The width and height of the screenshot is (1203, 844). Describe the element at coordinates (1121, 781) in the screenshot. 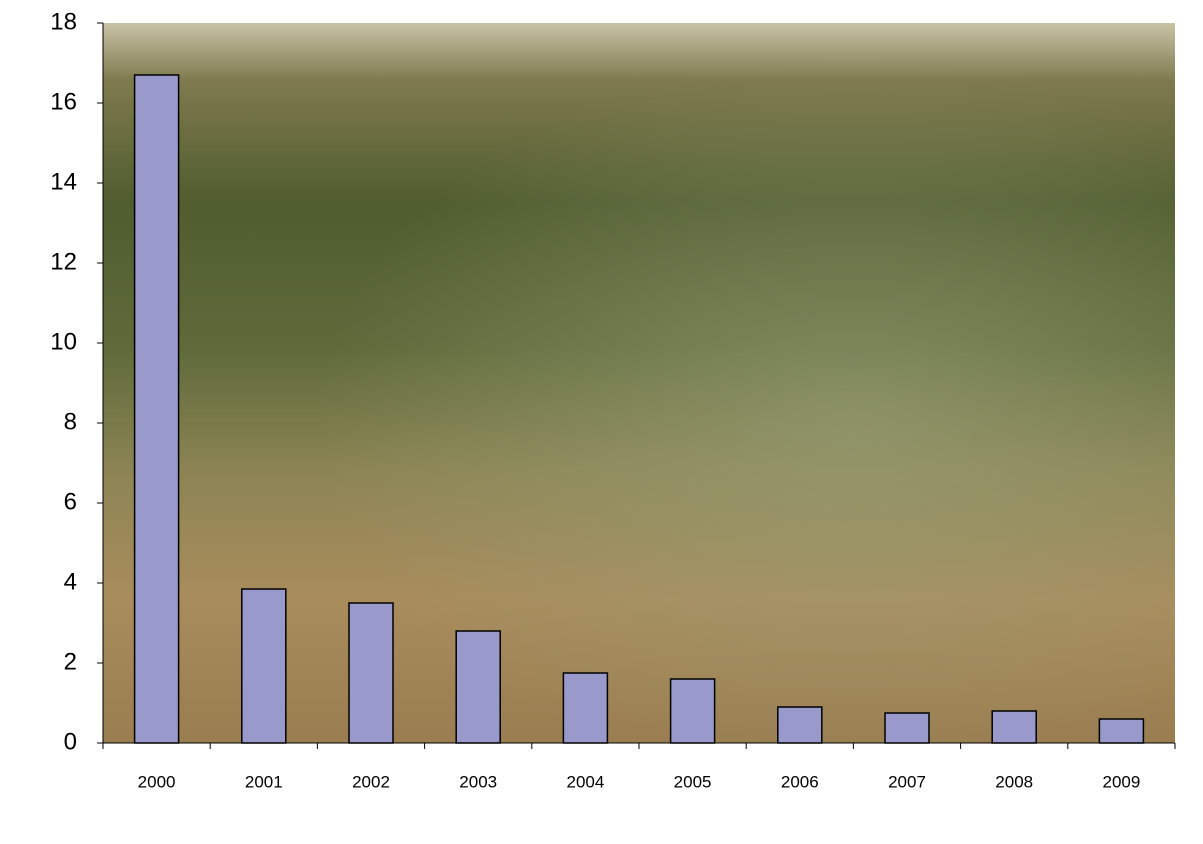

I see `x-tick-label: 2009` at that location.